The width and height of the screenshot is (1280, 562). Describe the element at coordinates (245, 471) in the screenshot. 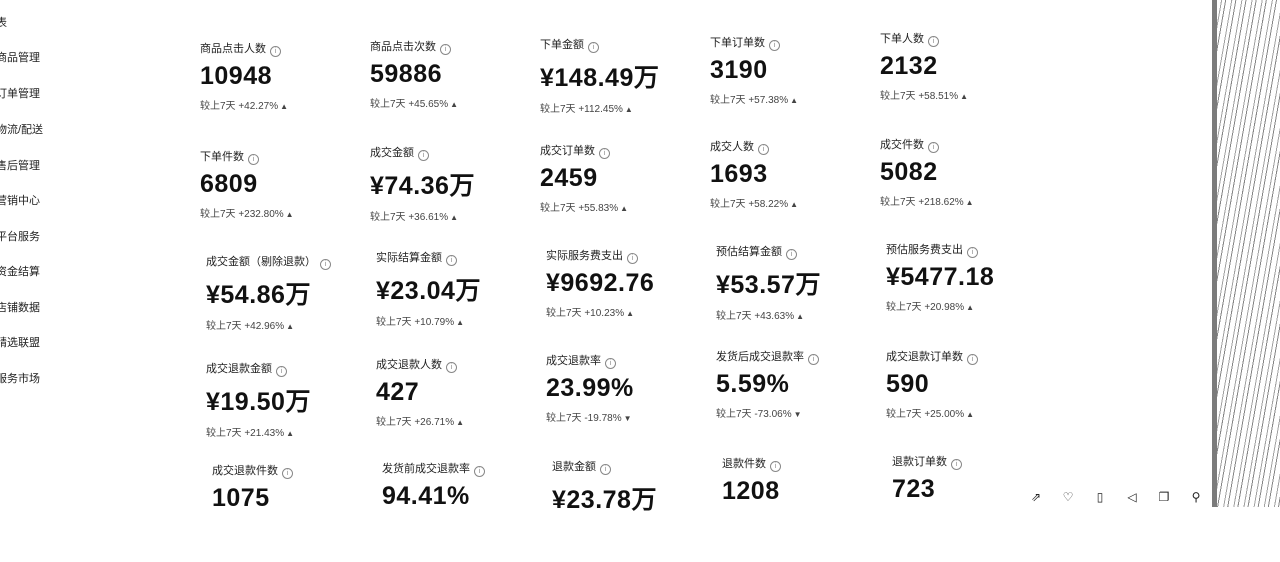

I see `metric-label-text: 成交退款件数` at that location.